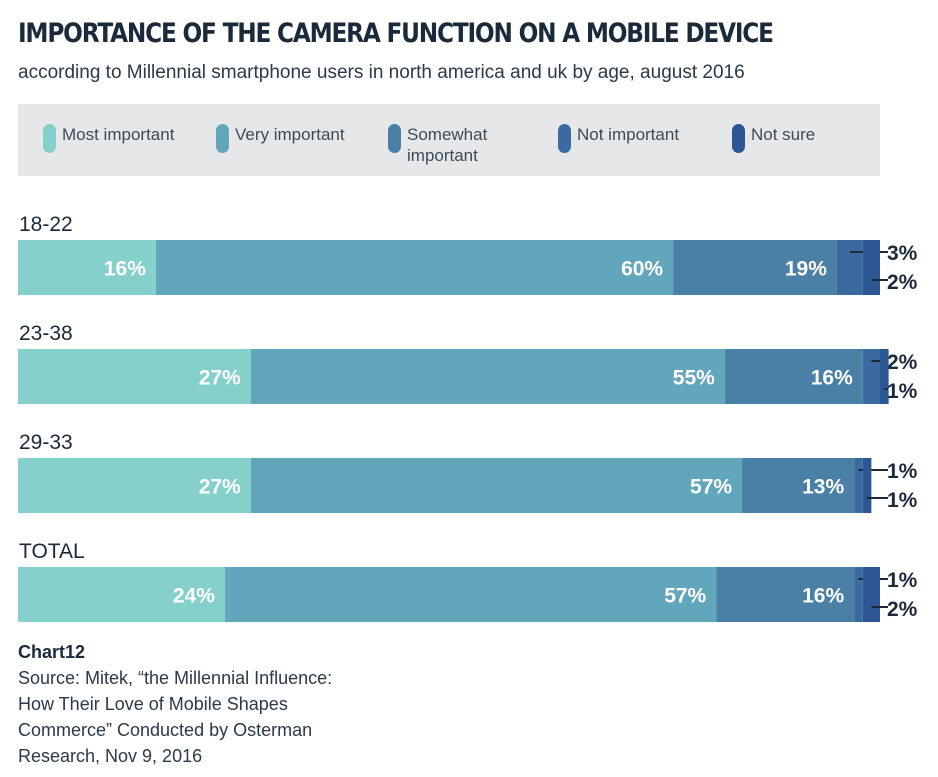 Image resolution: width=938 pixels, height=777 pixels. I want to click on legend-label: Not sure, so click(783, 134).